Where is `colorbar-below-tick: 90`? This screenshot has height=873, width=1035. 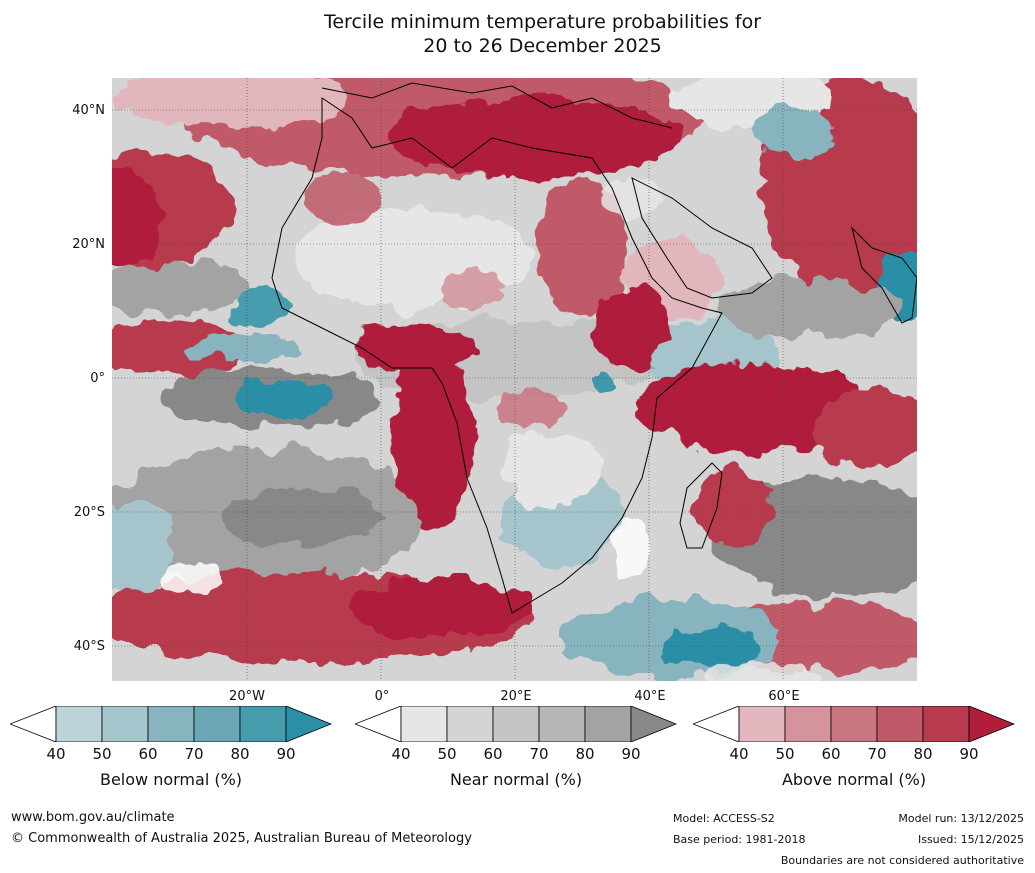 colorbar-below-tick: 90 is located at coordinates (286, 754).